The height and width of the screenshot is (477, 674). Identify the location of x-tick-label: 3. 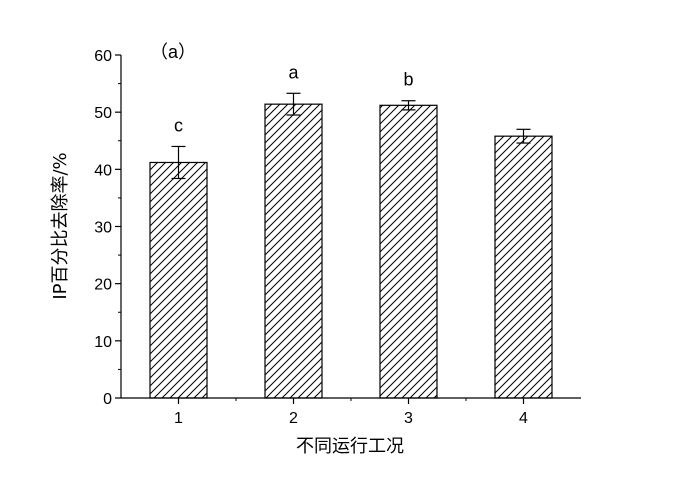
(408, 418).